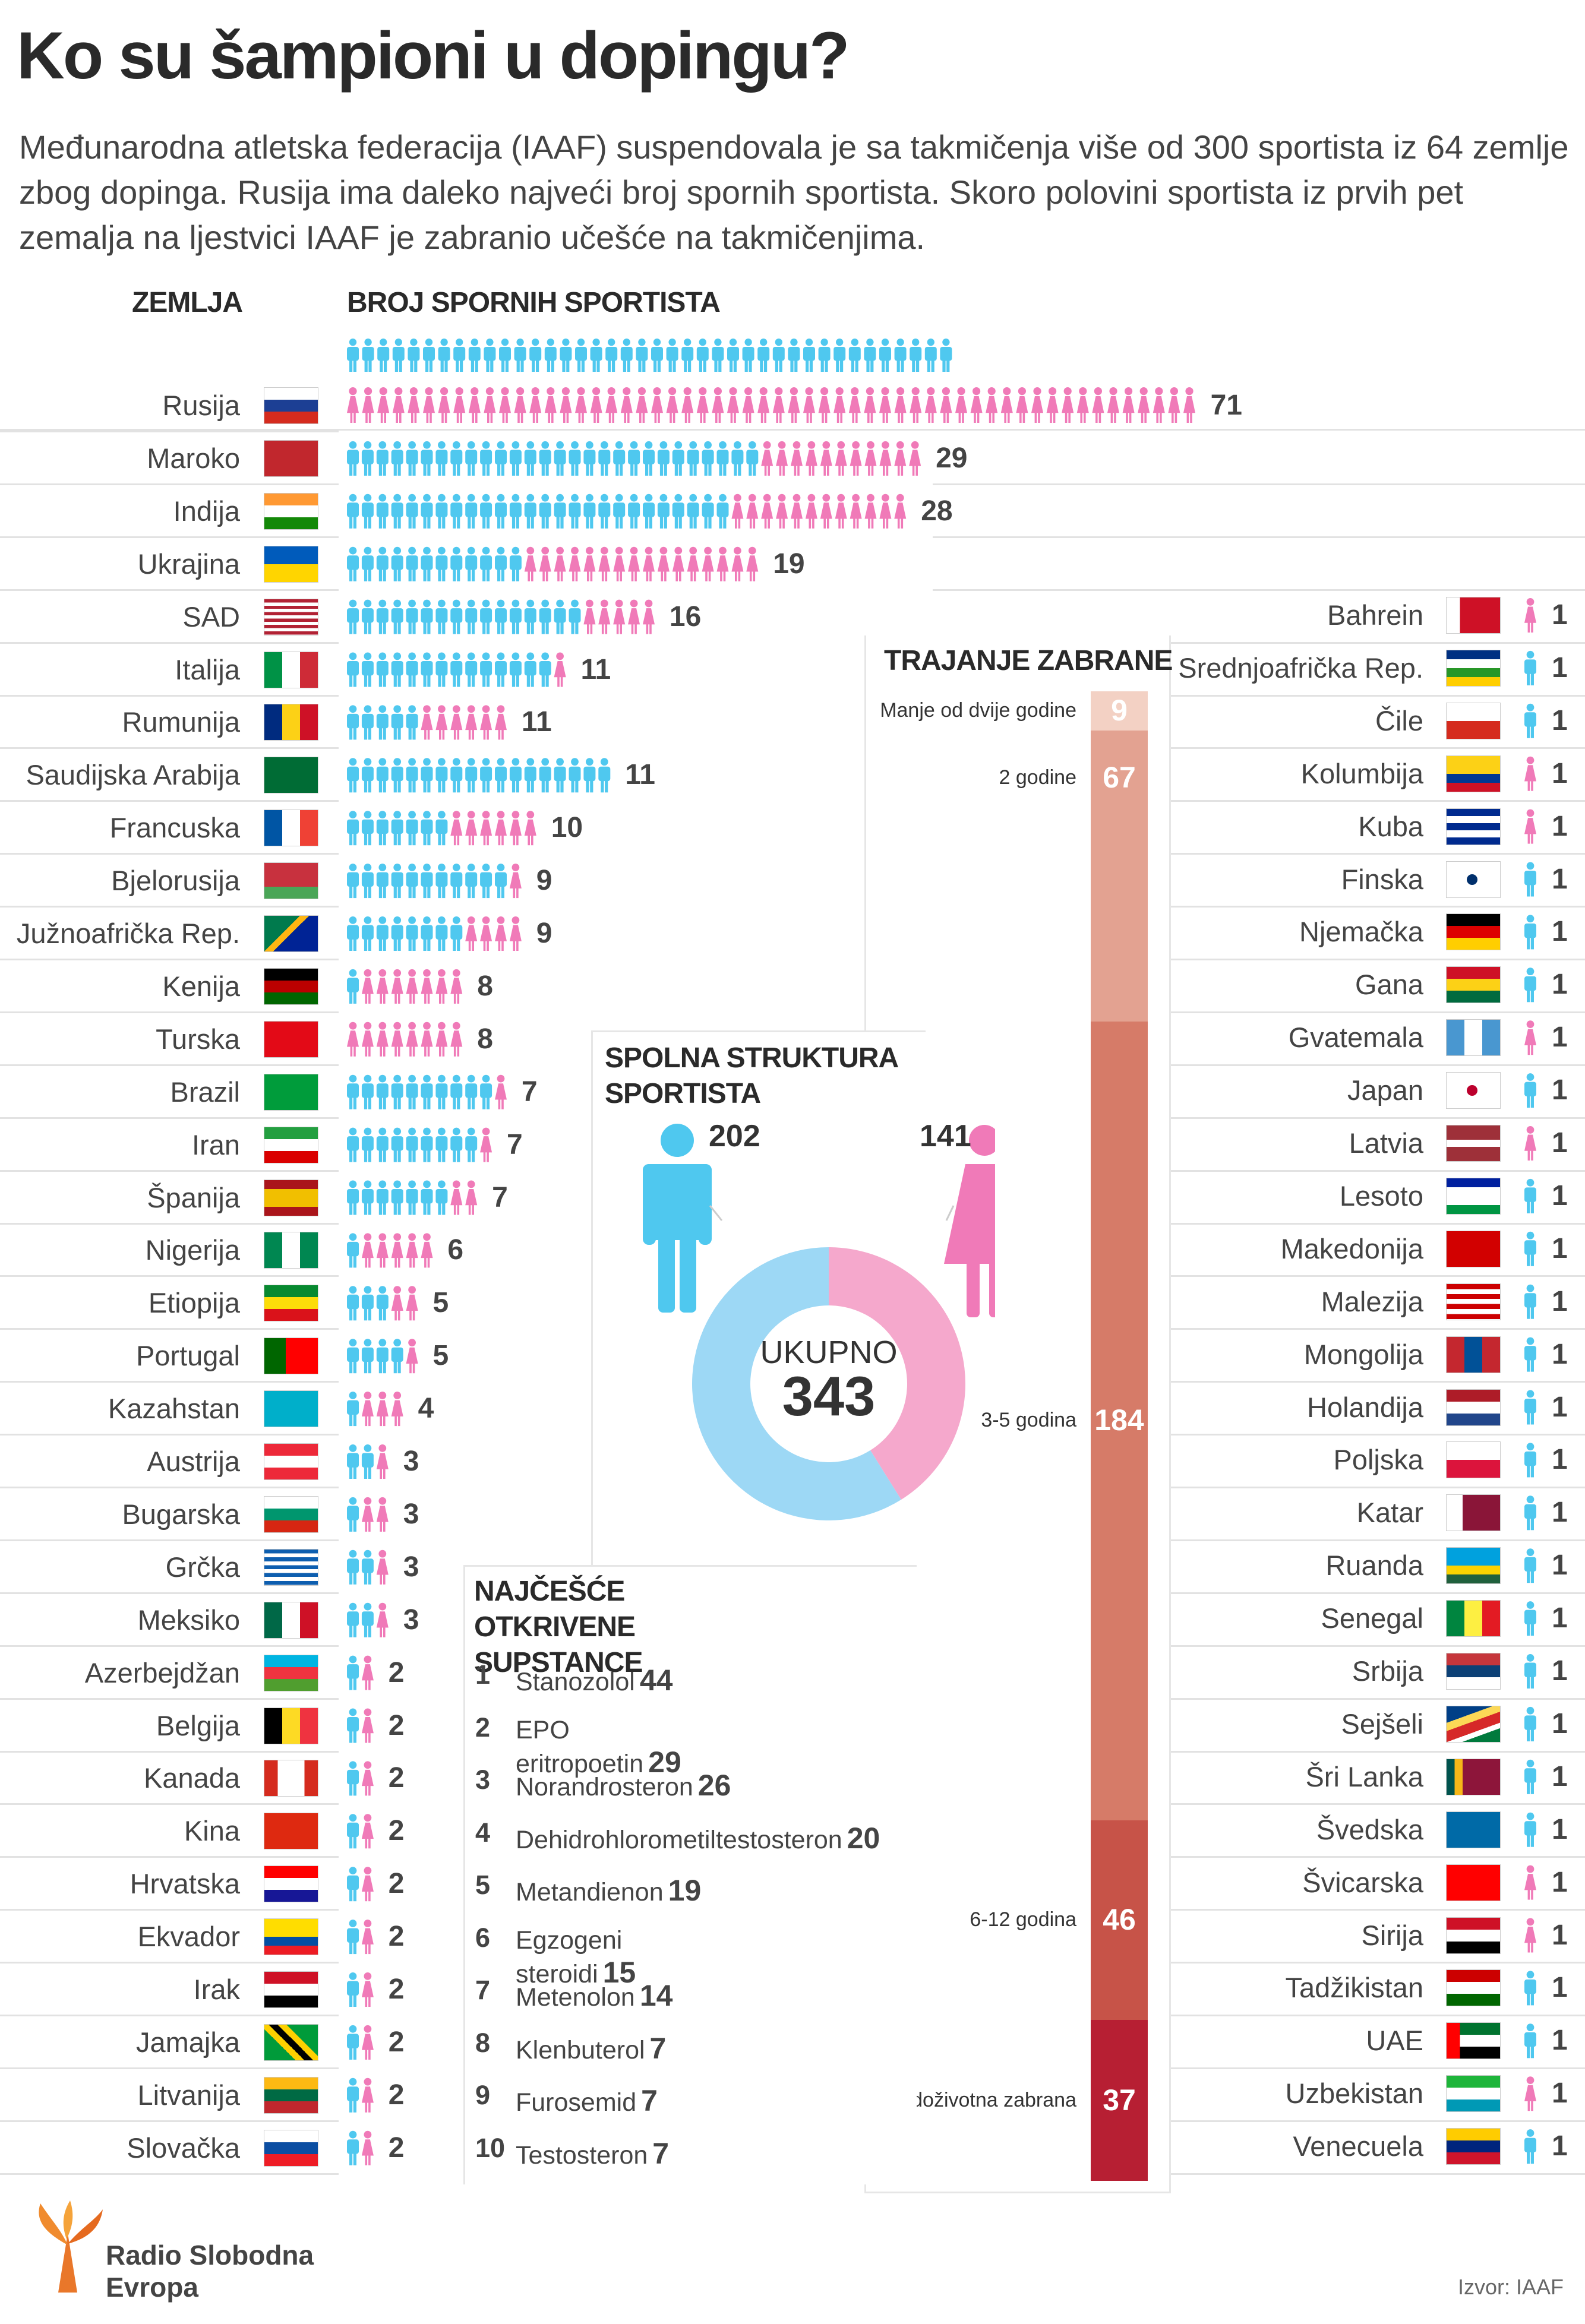 This screenshot has width=1585, height=2324. I want to click on athlete-count-label: 16, so click(686, 616).